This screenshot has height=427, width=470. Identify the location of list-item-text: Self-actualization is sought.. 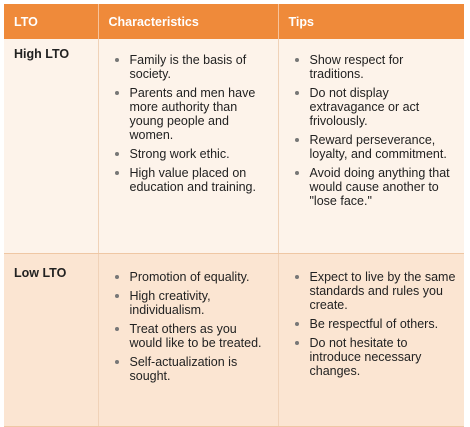
(183, 369).